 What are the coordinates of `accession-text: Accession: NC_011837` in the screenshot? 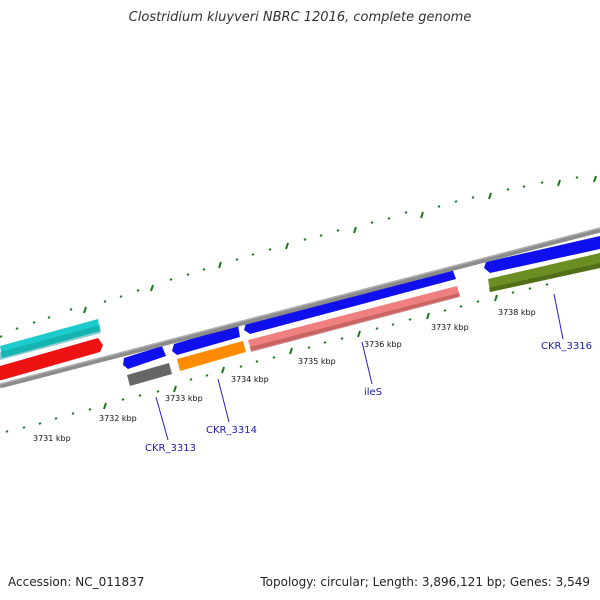 It's located at (76, 582).